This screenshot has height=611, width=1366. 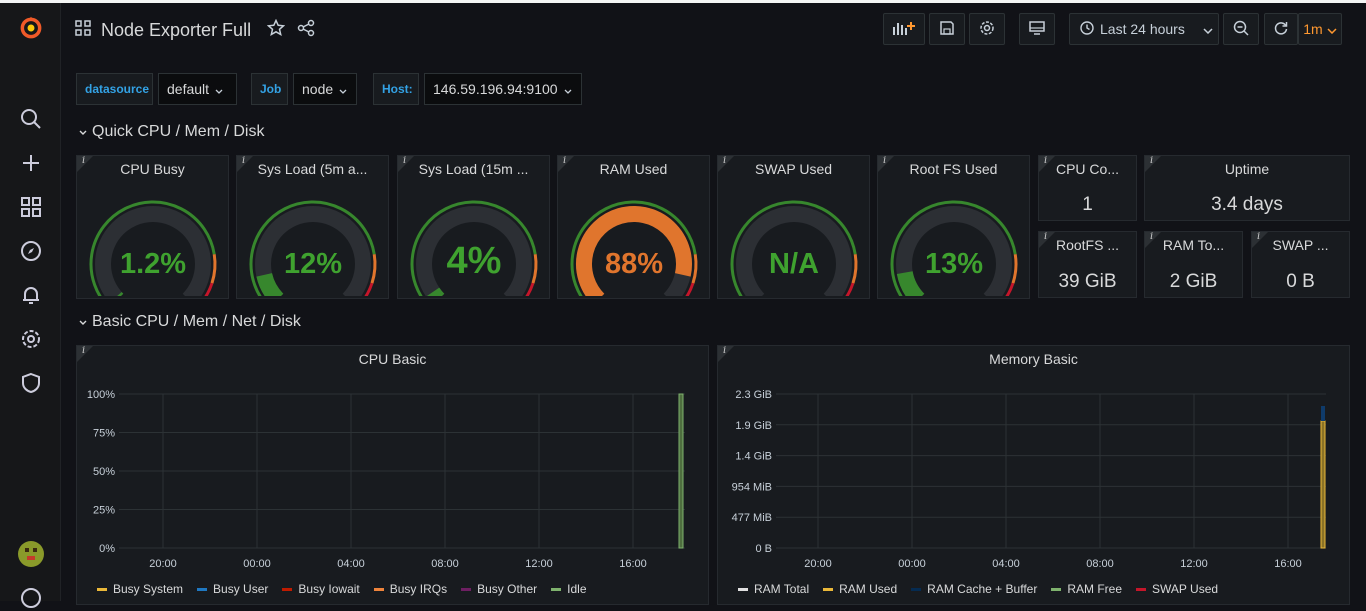 I want to click on gauge-panel: i Root FS Used 13%, so click(x=953, y=227).